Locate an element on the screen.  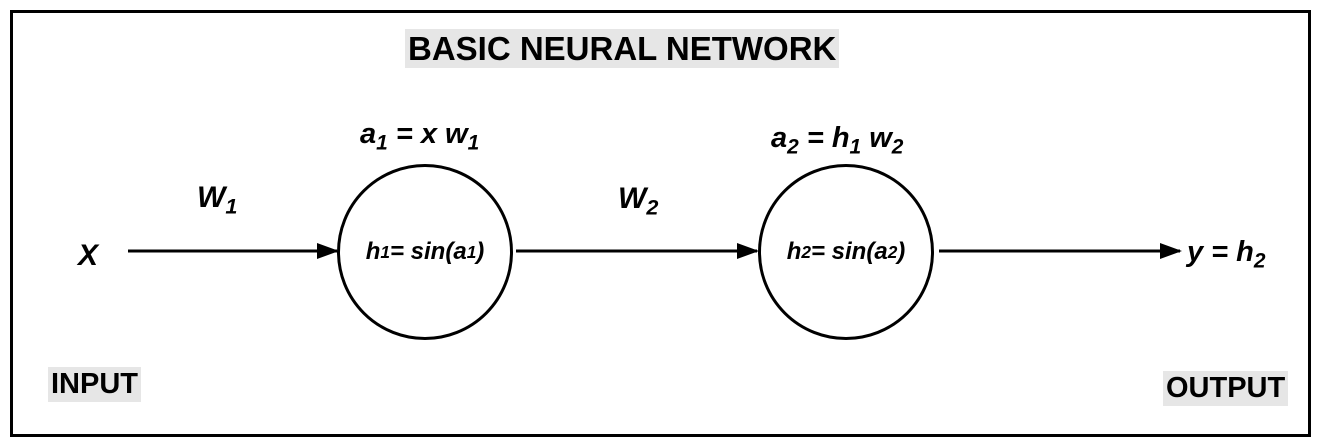
diagram-title: BASIC NEURAL NETWORK is located at coordinates (622, 48).